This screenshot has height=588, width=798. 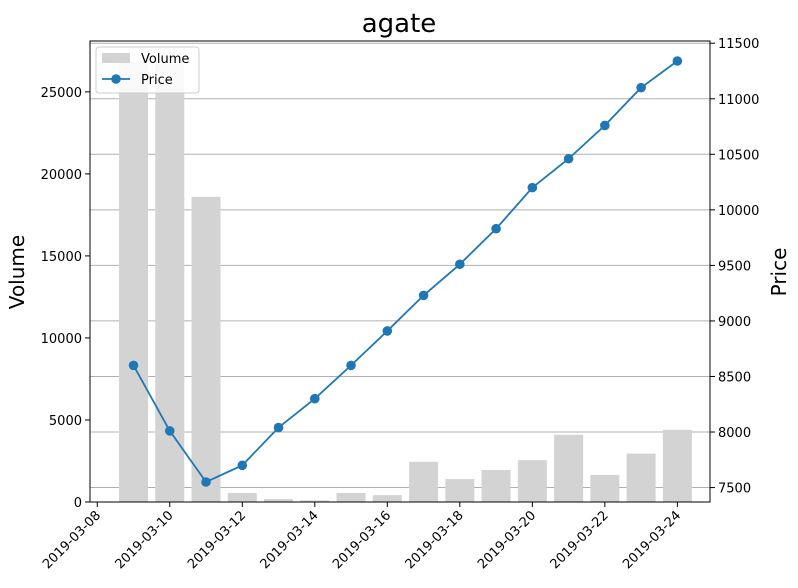 What do you see at coordinates (738, 44) in the screenshot?
I see `y-right-tick-label: 11500` at bounding box center [738, 44].